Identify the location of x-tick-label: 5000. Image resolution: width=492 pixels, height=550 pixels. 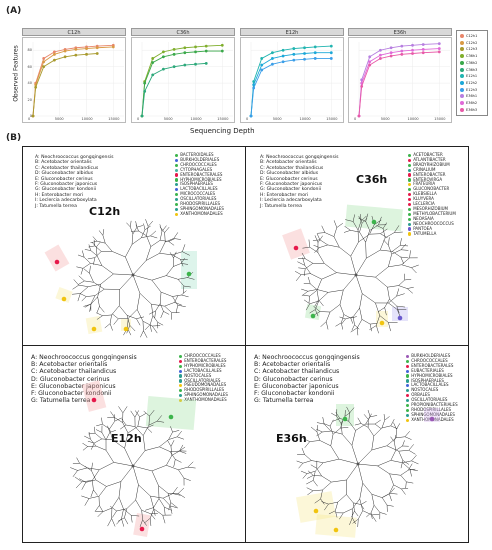
(168, 119).